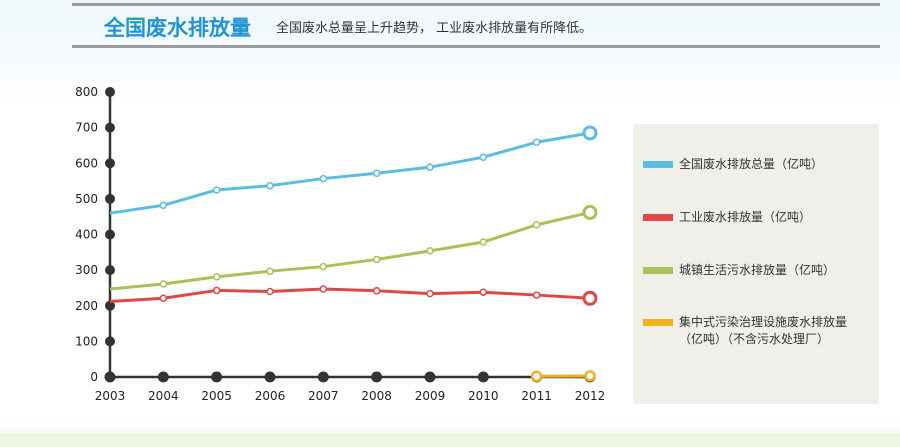 Image resolution: width=900 pixels, height=447 pixels. What do you see at coordinates (658, 164) in the screenshot?
I see `legend-swatch-total` at bounding box center [658, 164].